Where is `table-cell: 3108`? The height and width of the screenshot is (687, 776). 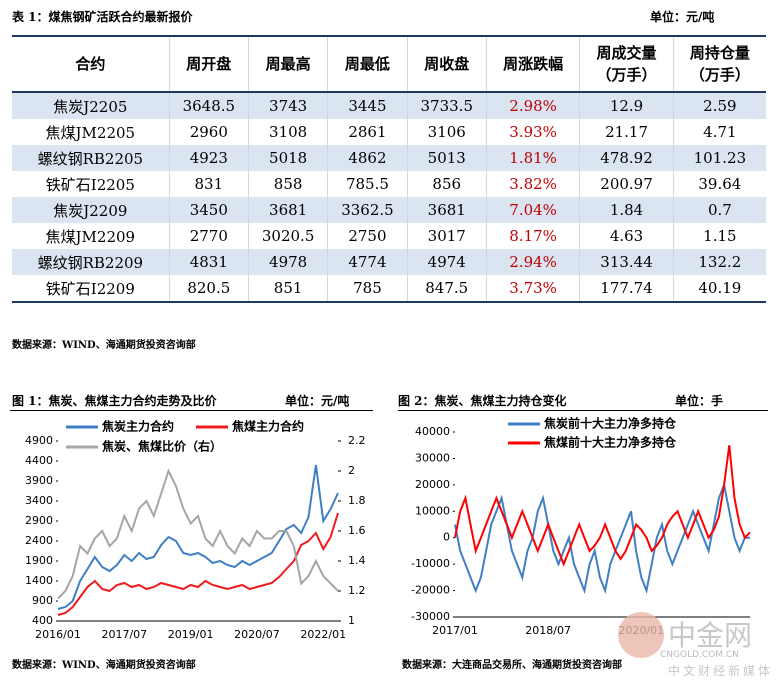 table-cell: 3108 is located at coordinates (287, 132).